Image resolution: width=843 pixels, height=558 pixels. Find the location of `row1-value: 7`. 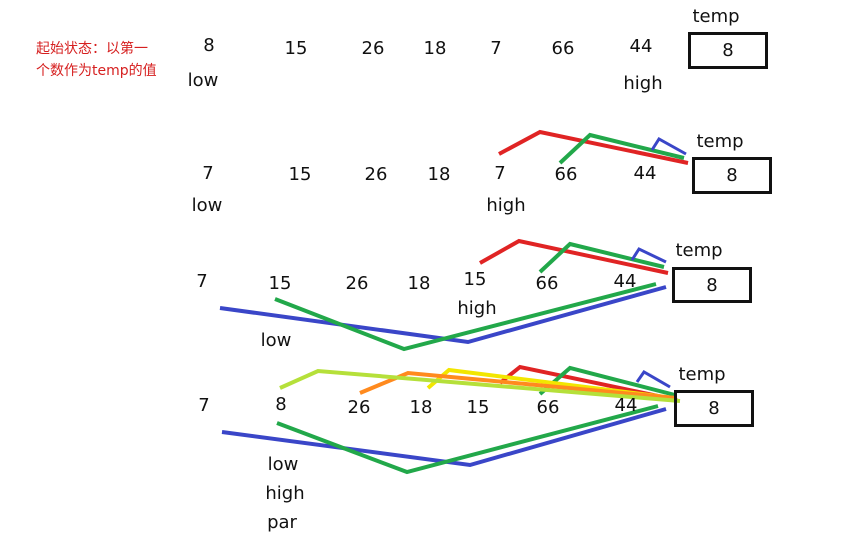

row1-value: 7 is located at coordinates (496, 48).